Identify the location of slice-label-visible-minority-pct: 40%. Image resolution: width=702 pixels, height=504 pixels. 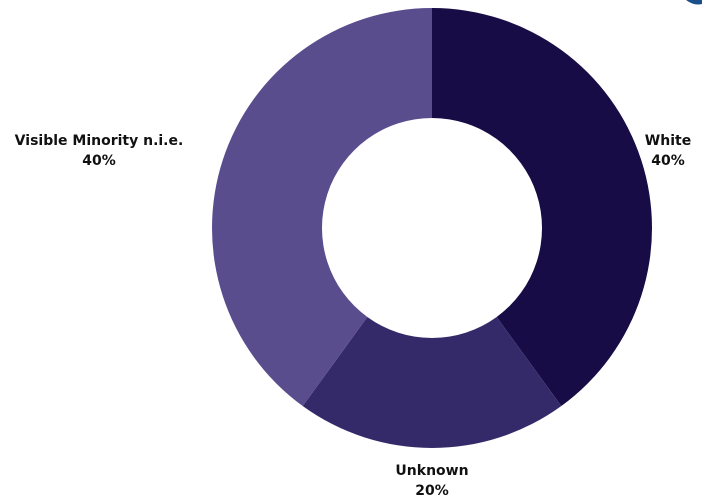
(99, 161).